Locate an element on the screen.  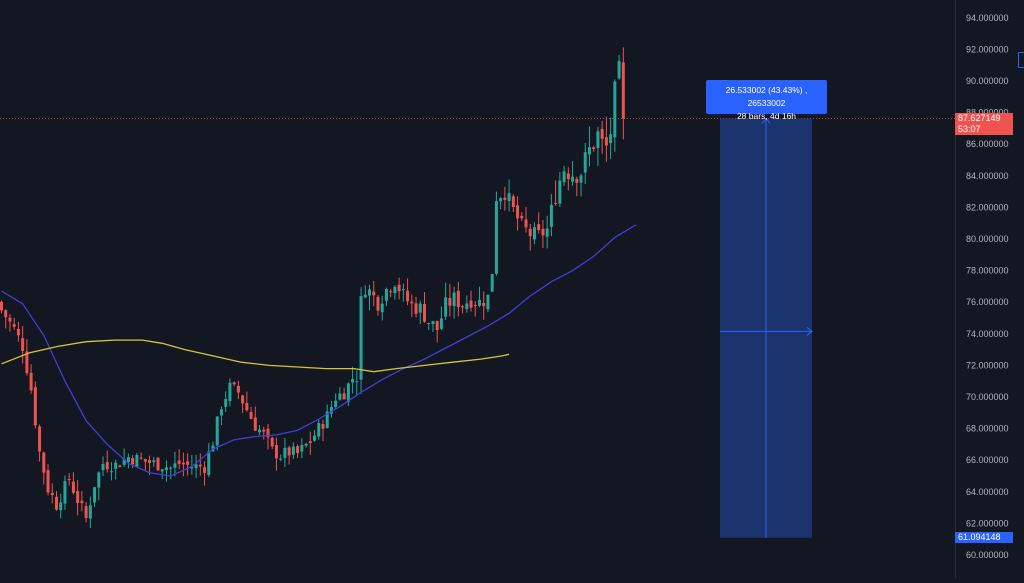
y-tick-label: 64.000000 is located at coordinates (987, 492).